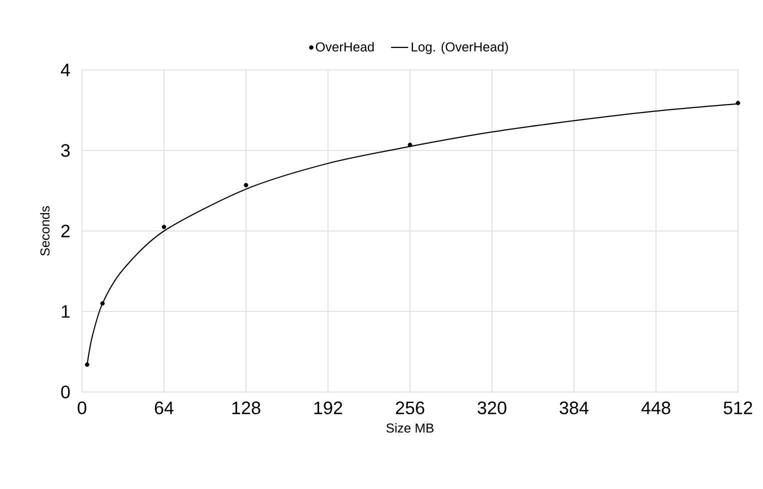 The height and width of the screenshot is (489, 763). What do you see at coordinates (410, 428) in the screenshot?
I see `x-axis-title: Size MB` at bounding box center [410, 428].